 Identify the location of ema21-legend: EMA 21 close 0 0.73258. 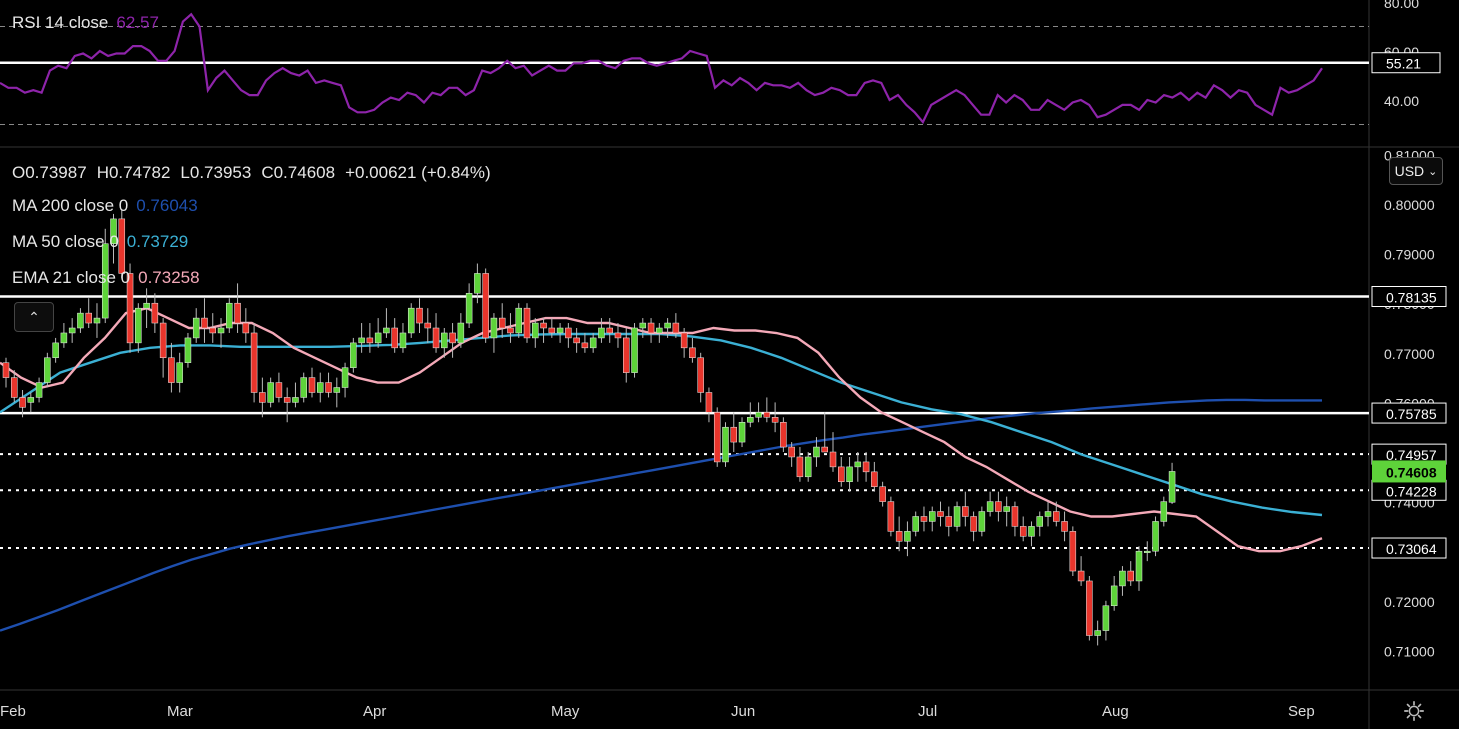
(106, 278).